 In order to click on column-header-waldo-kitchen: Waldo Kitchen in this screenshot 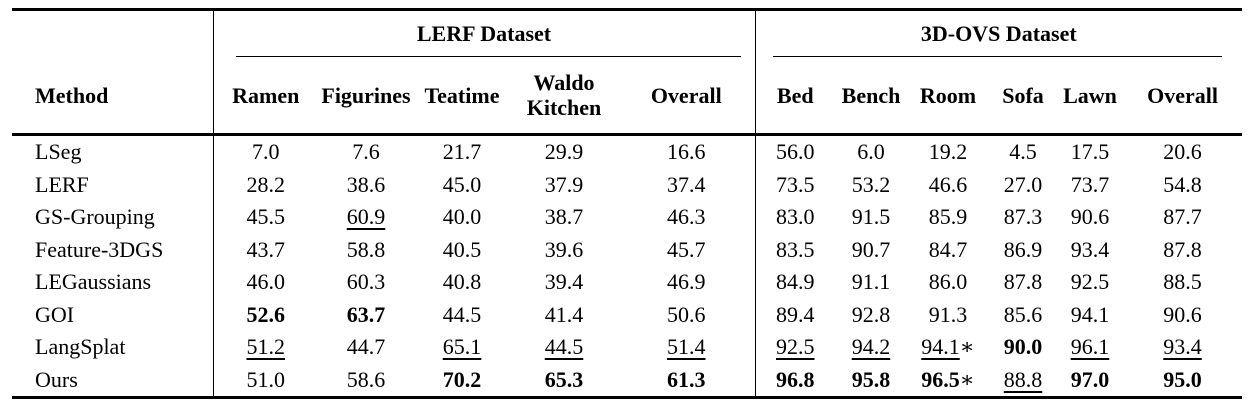, I will do `click(564, 96)`.